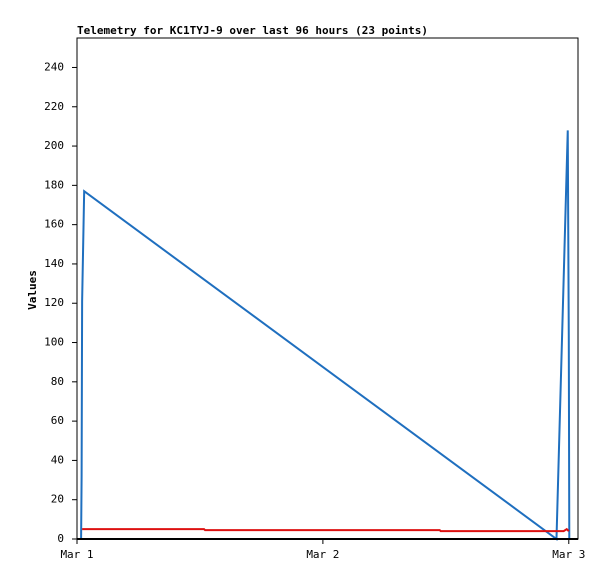  I want to click on y-tick-label: 200, so click(54, 145).